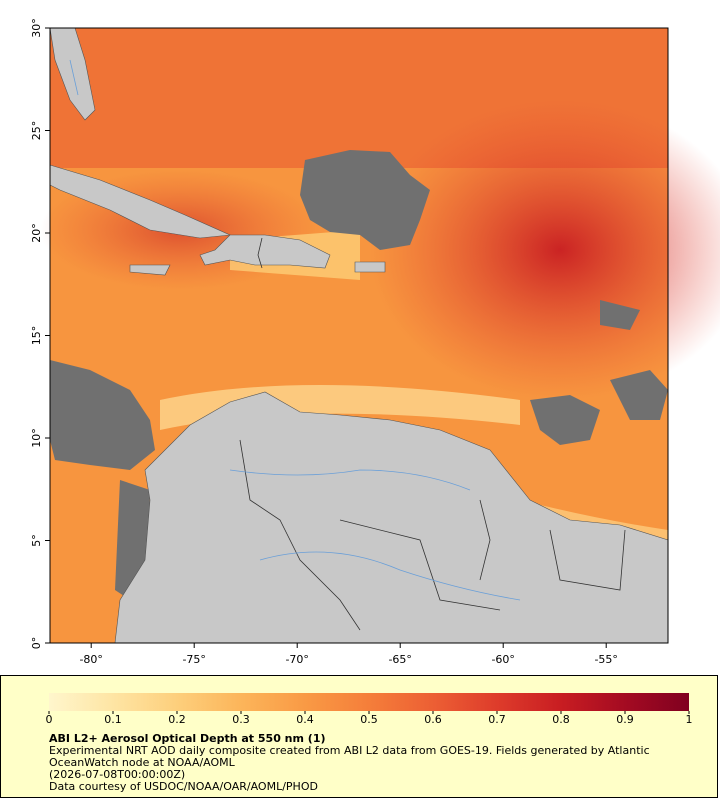 The height and width of the screenshot is (800, 720). What do you see at coordinates (241, 719) in the screenshot?
I see `colorbar-tick-label: 0.3` at bounding box center [241, 719].